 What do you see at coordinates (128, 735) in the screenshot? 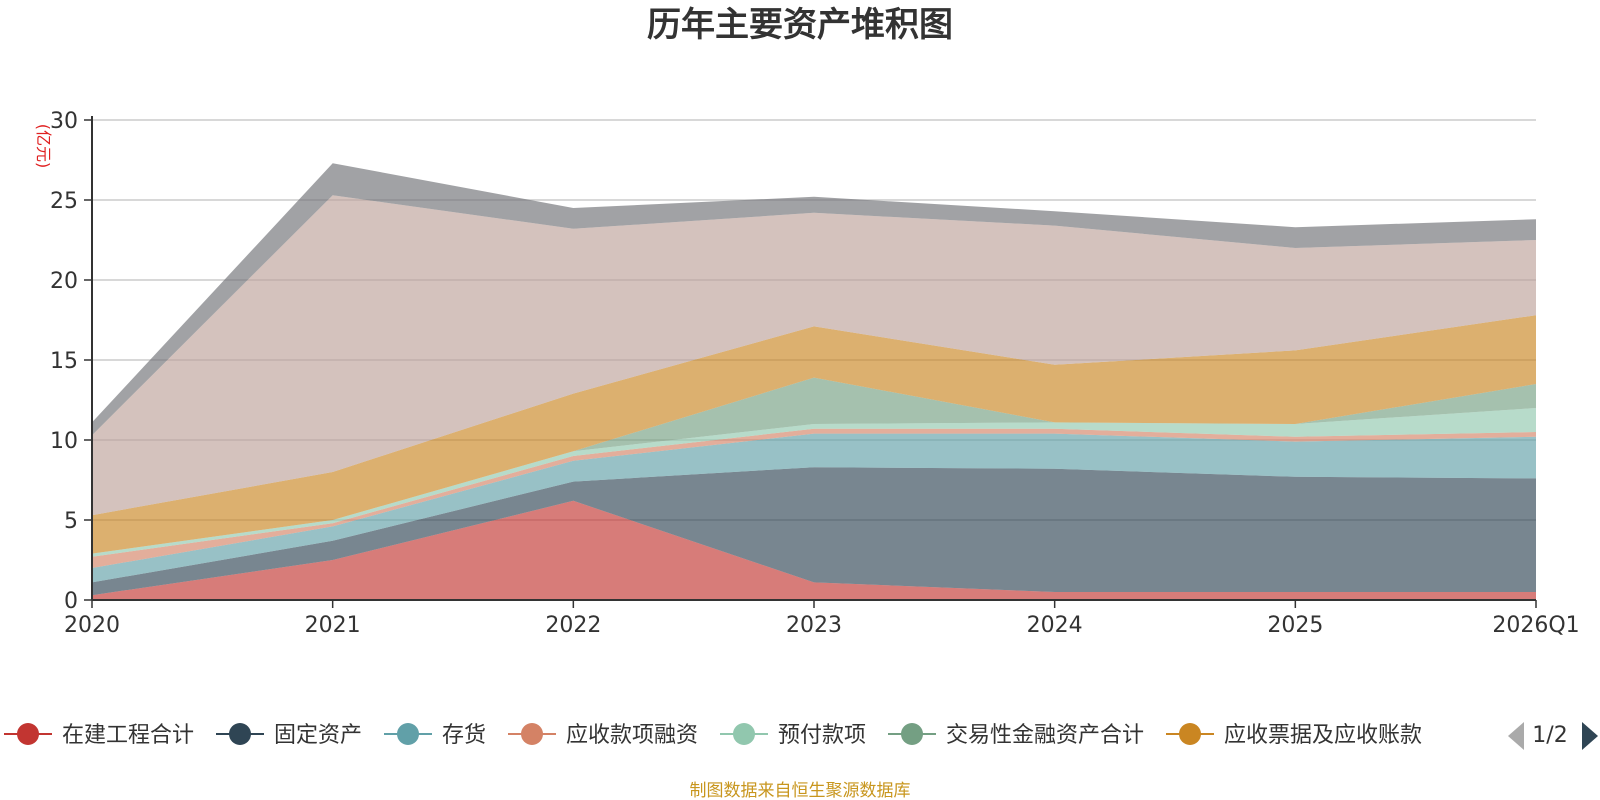
I see `legend-label: 在建工程合计` at bounding box center [128, 735].